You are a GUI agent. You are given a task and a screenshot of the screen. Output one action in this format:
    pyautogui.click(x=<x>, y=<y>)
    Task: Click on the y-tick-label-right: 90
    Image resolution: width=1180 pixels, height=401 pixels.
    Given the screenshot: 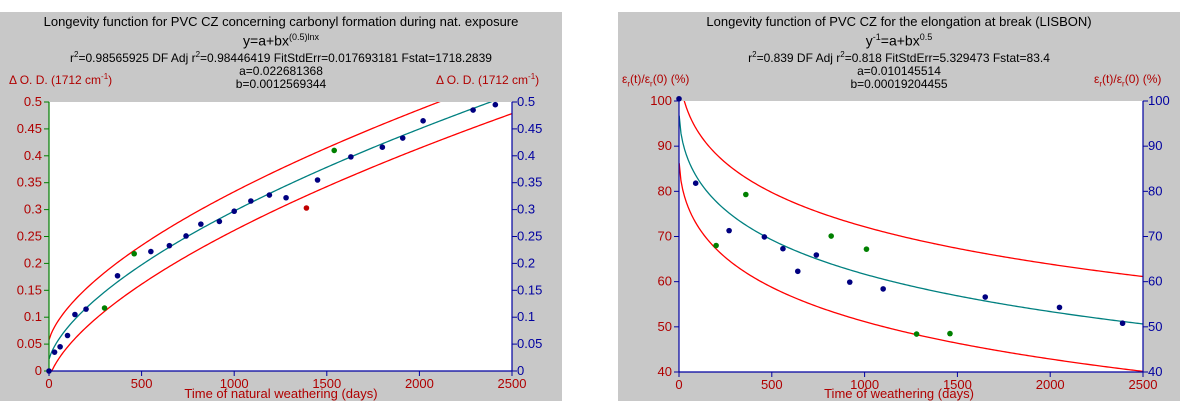 What is the action you would take?
    pyautogui.click(x=1155, y=145)
    